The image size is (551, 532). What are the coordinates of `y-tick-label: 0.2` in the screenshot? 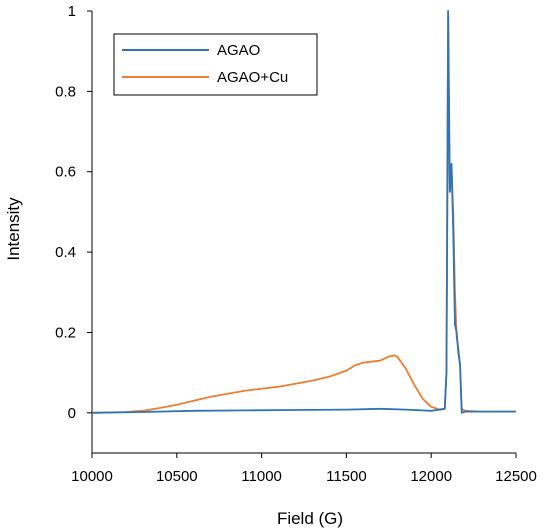 It's located at (65, 332).